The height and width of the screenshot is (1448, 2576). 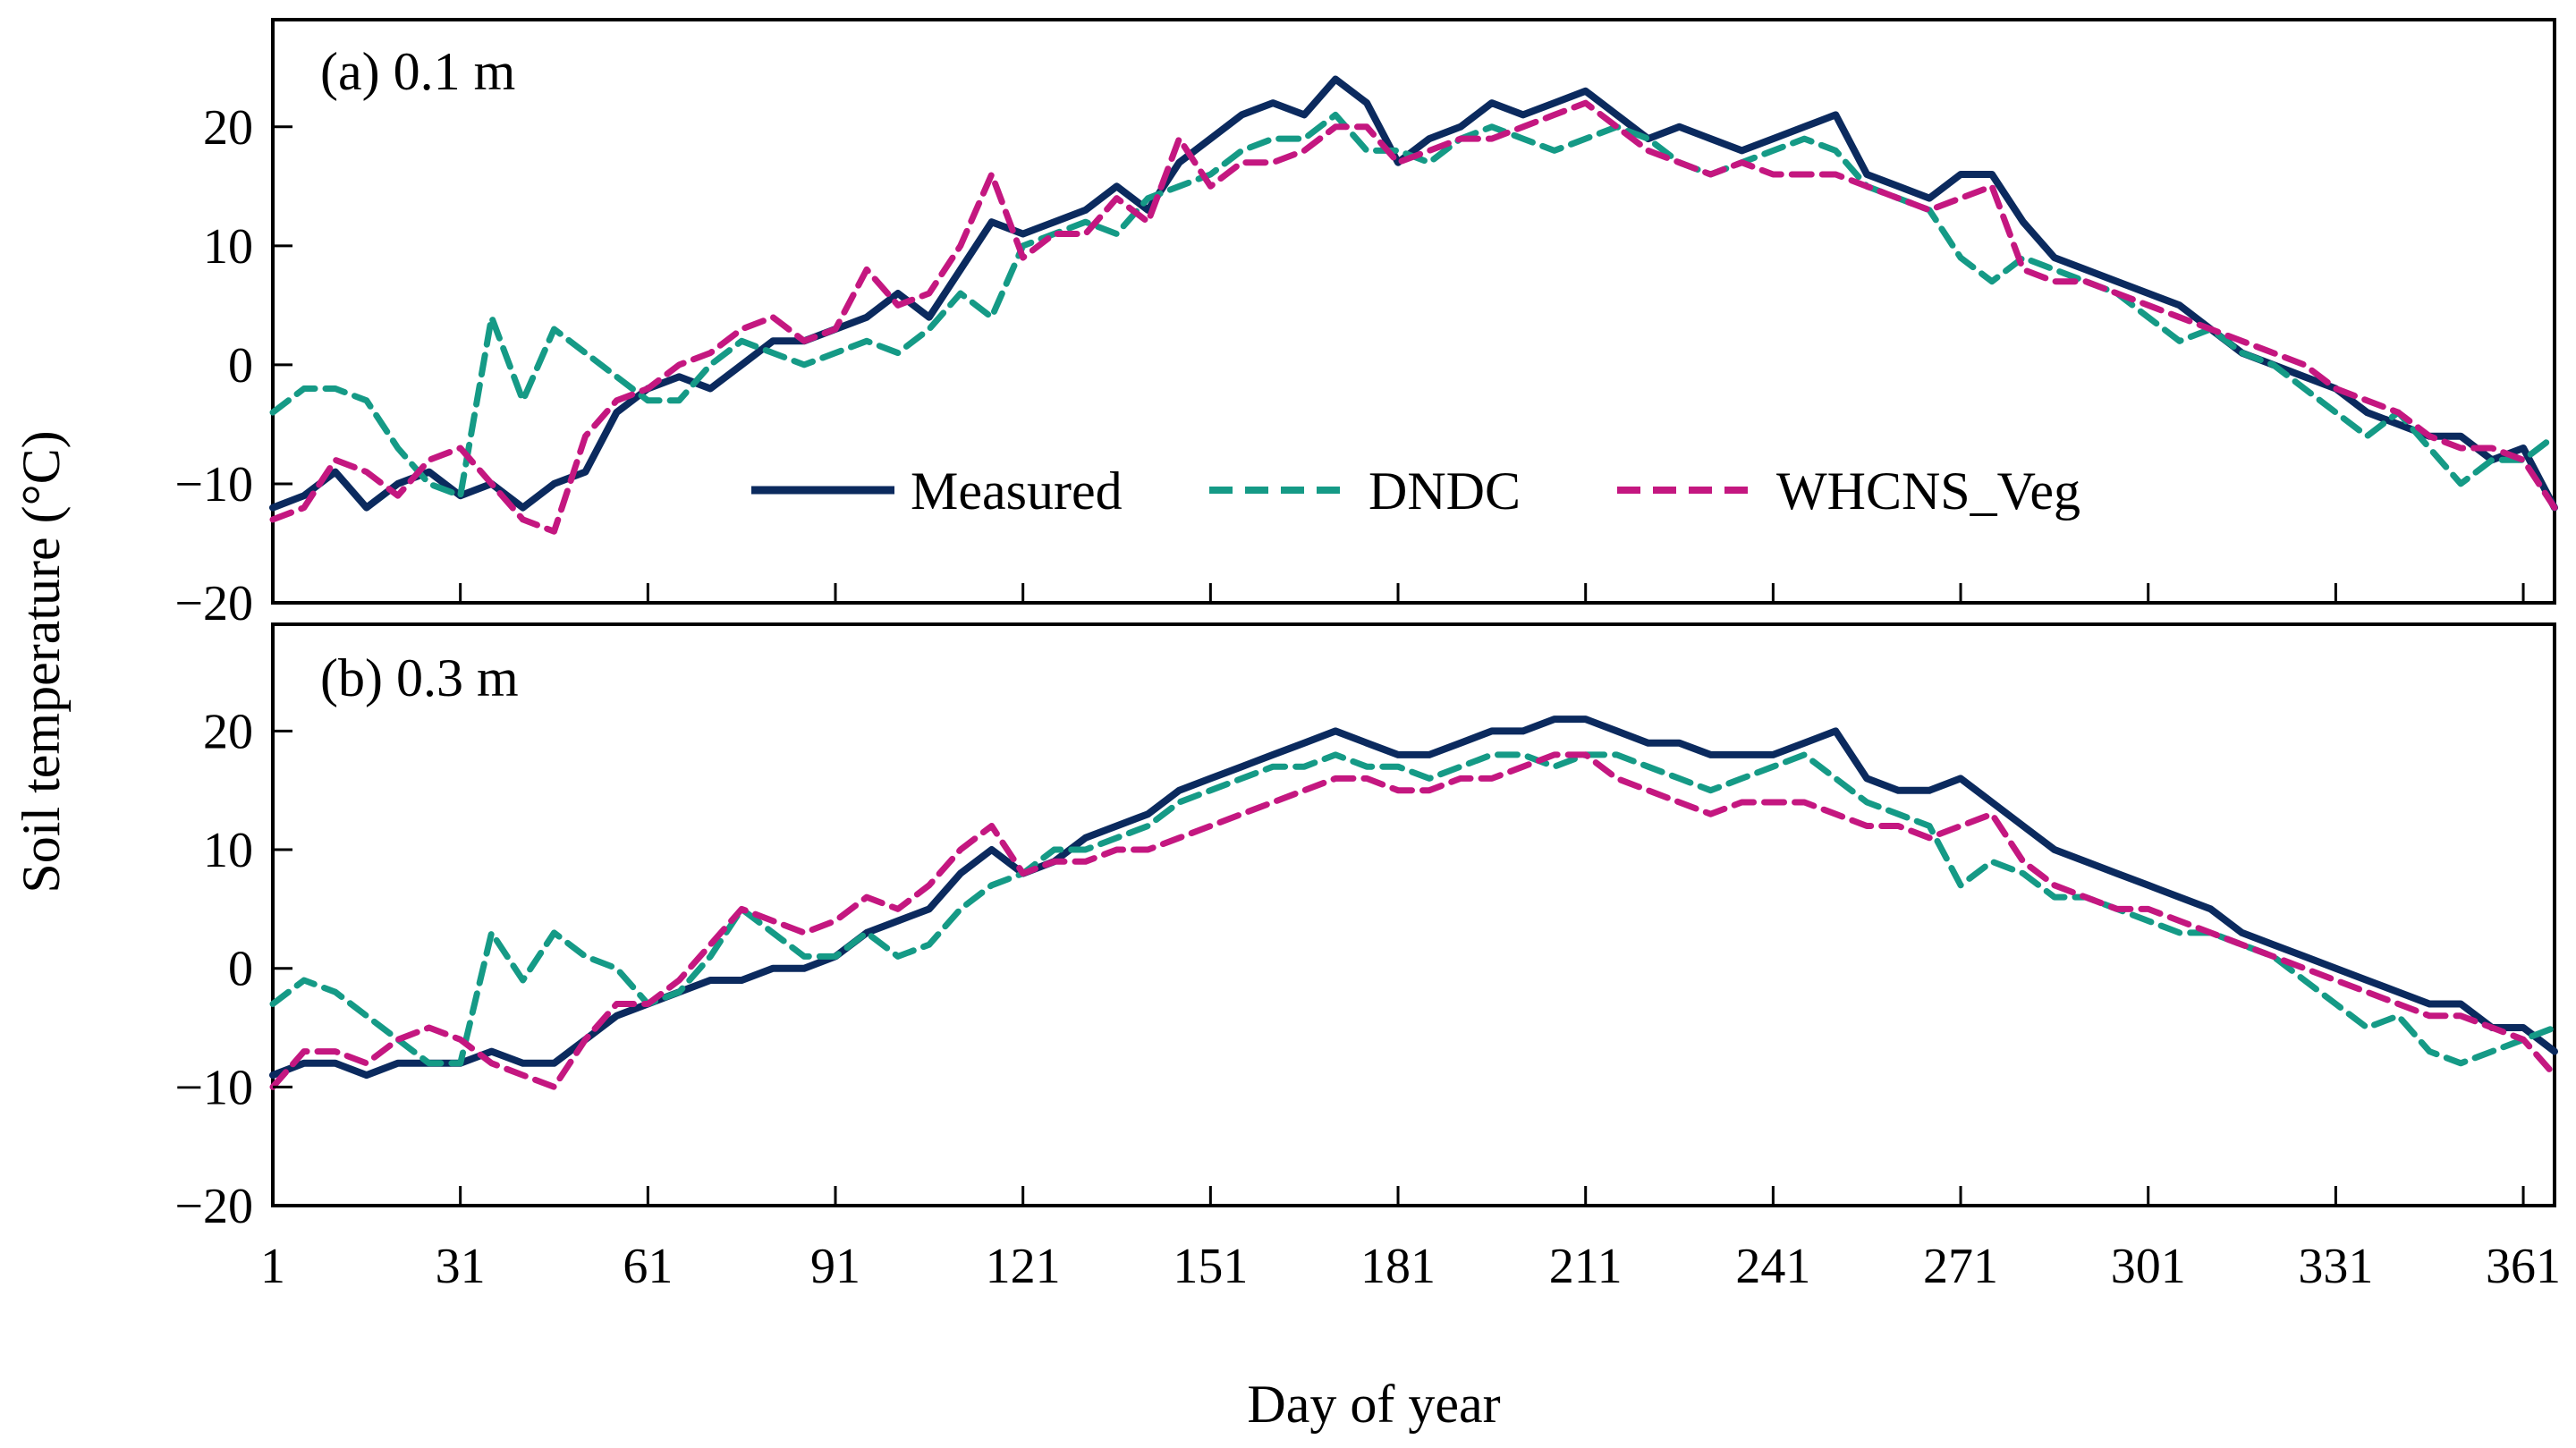 What do you see at coordinates (228, 128) in the screenshot?
I see `panel-a-y-tick-label: 20` at bounding box center [228, 128].